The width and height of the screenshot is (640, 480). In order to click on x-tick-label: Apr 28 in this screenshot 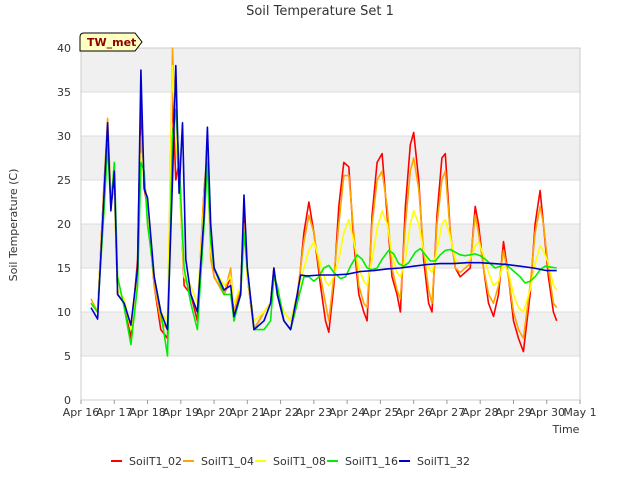, I will do `click(480, 412)`.